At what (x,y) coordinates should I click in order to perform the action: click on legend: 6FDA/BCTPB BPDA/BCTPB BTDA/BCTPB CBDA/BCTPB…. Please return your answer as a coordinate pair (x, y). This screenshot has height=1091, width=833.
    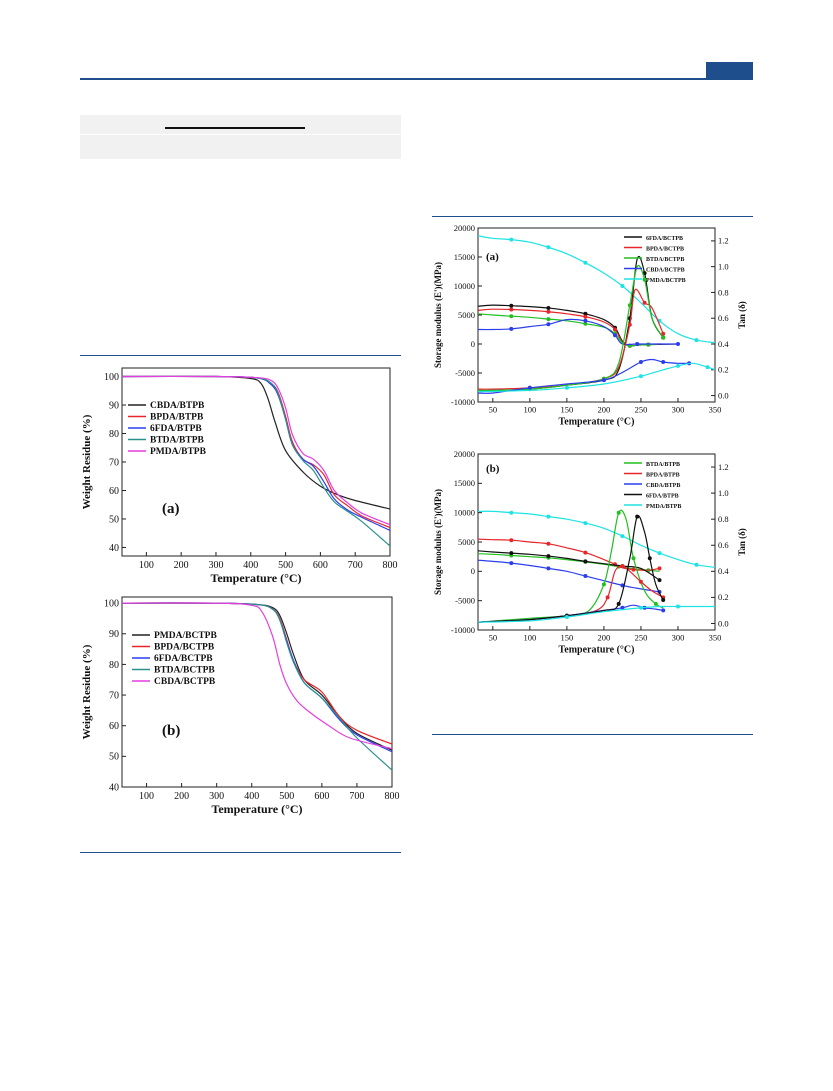
    Looking at the image, I should click on (655, 260).